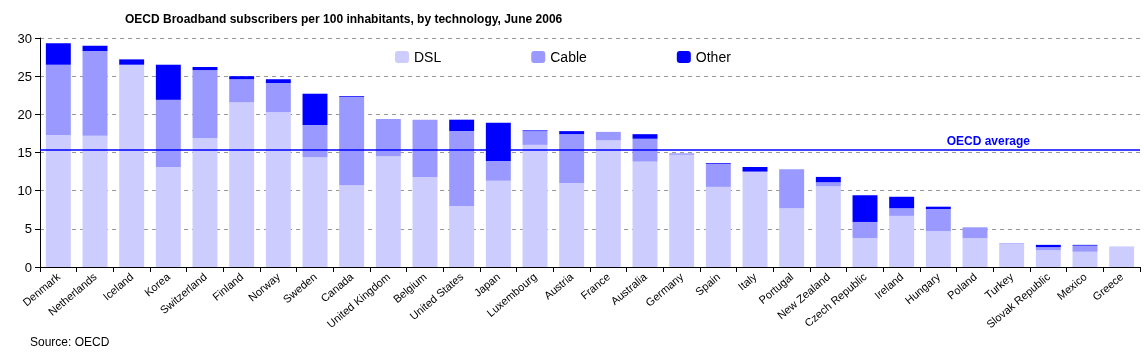 Image resolution: width=1144 pixels, height=352 pixels. Describe the element at coordinates (70, 342) in the screenshot. I see `source-note: Source: OECD` at that location.